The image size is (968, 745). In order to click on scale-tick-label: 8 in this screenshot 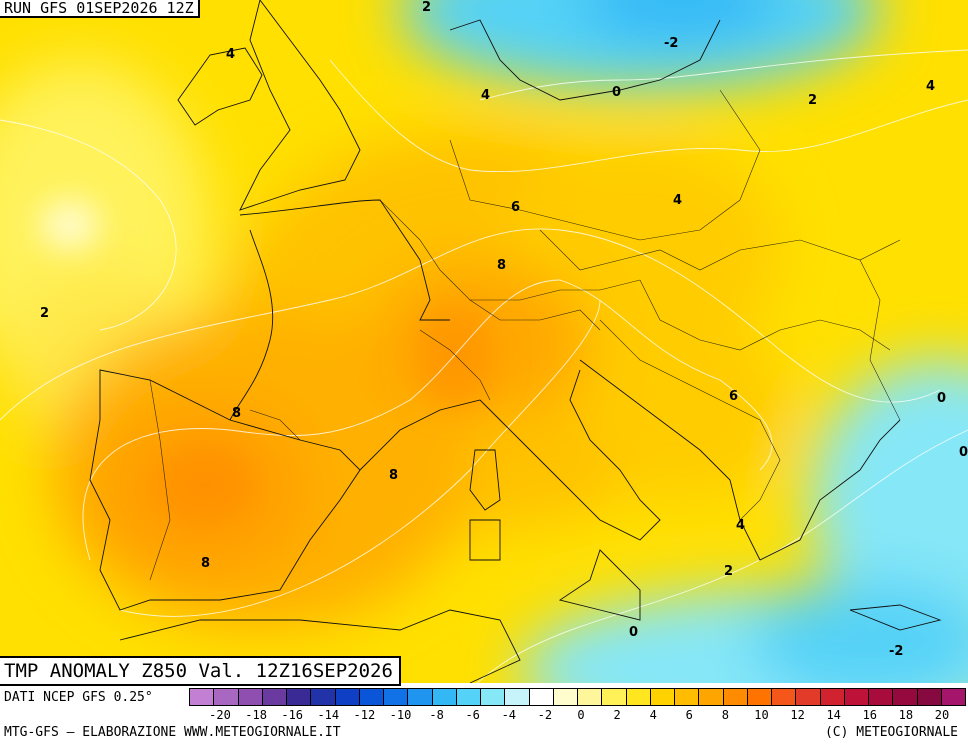, I will do `click(725, 715)`.